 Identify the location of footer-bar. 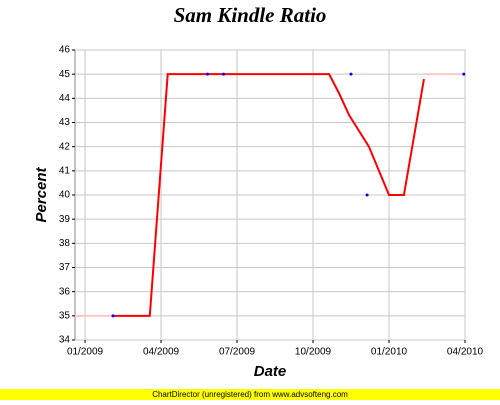
(250, 394).